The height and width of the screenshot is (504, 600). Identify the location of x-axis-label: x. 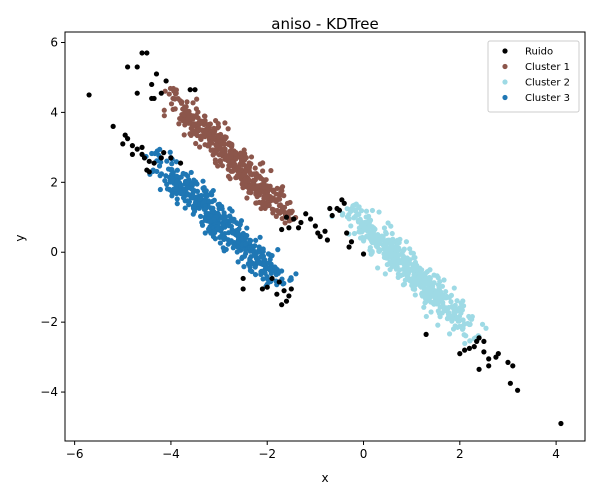
(324, 478).